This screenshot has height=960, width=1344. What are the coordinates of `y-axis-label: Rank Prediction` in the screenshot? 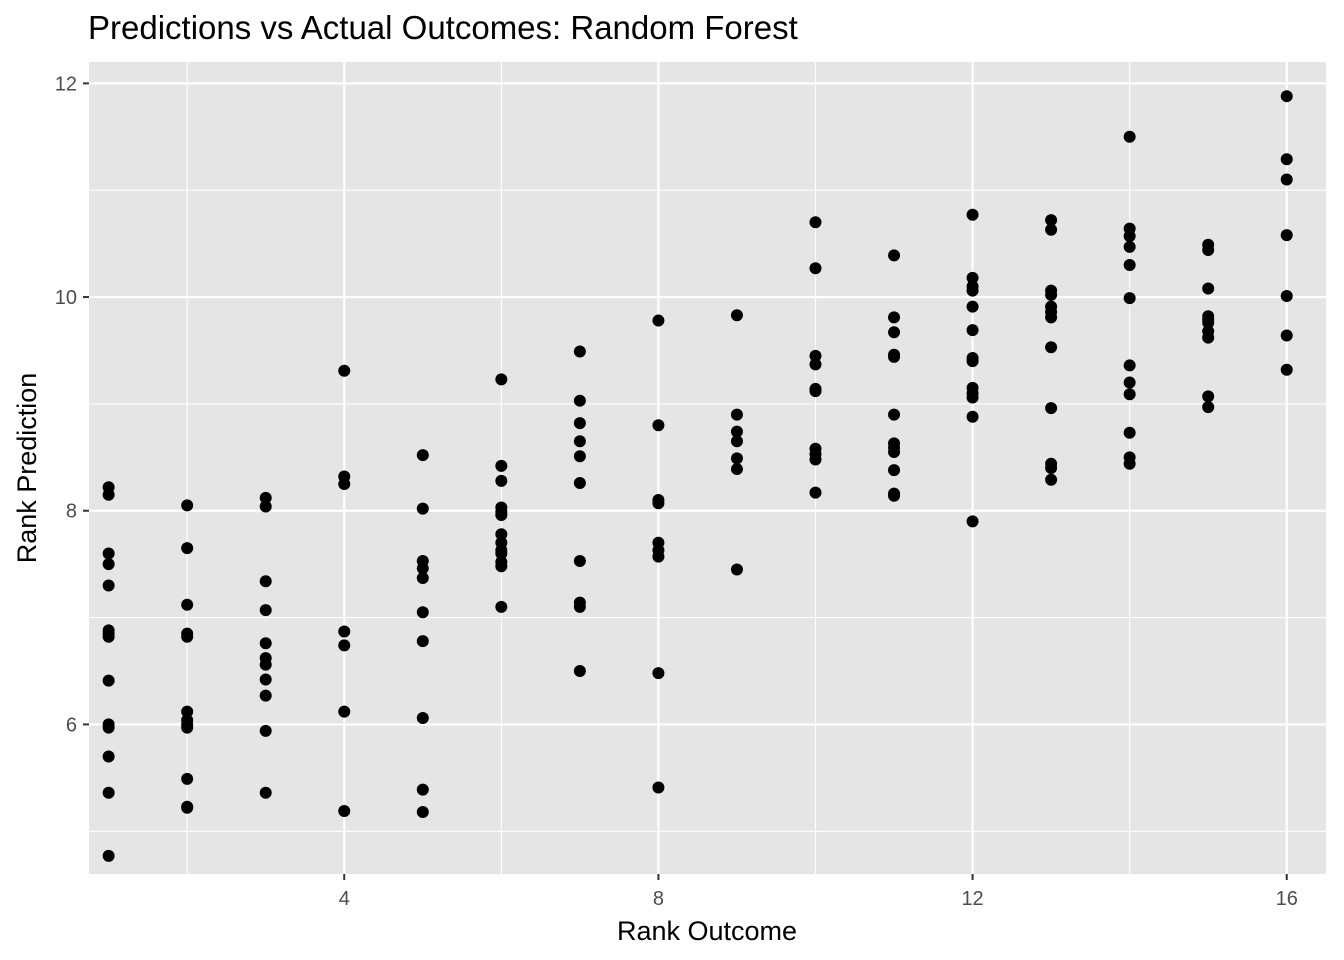 It's located at (27, 468).